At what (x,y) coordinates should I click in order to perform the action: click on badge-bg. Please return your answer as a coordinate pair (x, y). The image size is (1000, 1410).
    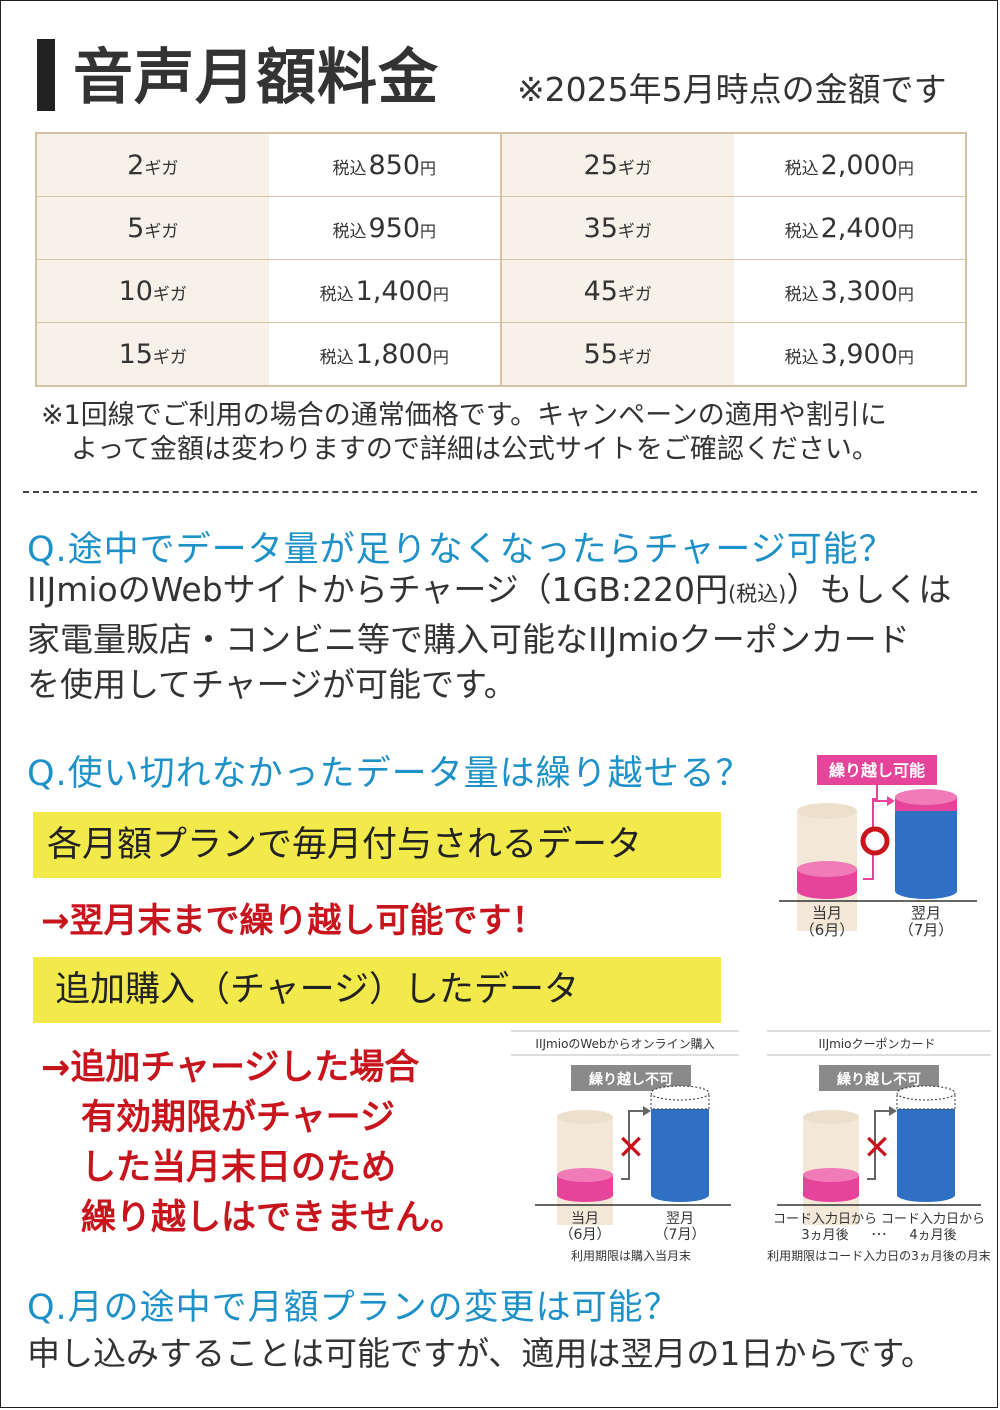
    Looking at the image, I should click on (877, 770).